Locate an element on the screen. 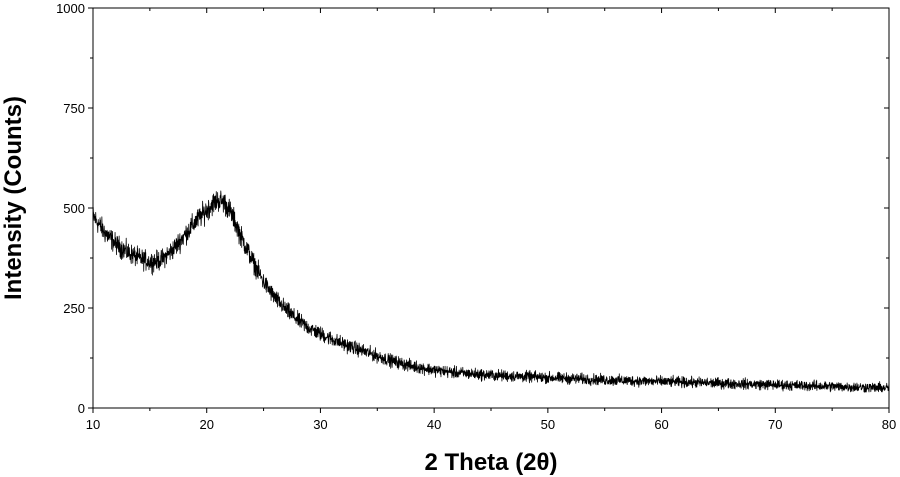  x-tick-label: 80 is located at coordinates (889, 424).